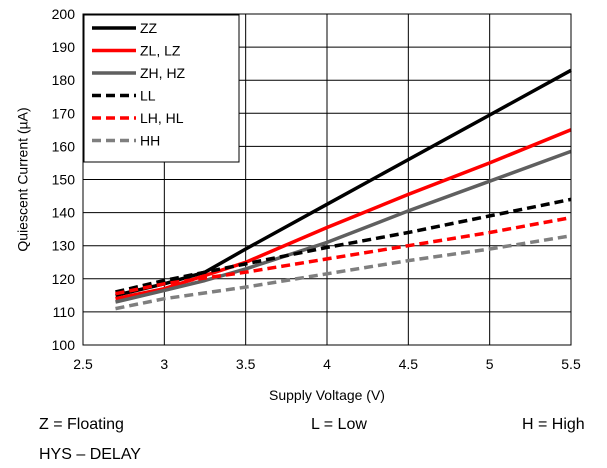  I want to click on y-tick-label: 130, so click(64, 246).